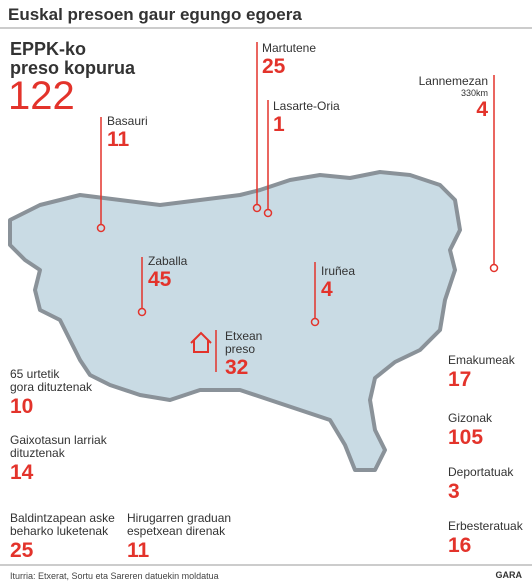  I want to click on value: 3, so click(454, 491).